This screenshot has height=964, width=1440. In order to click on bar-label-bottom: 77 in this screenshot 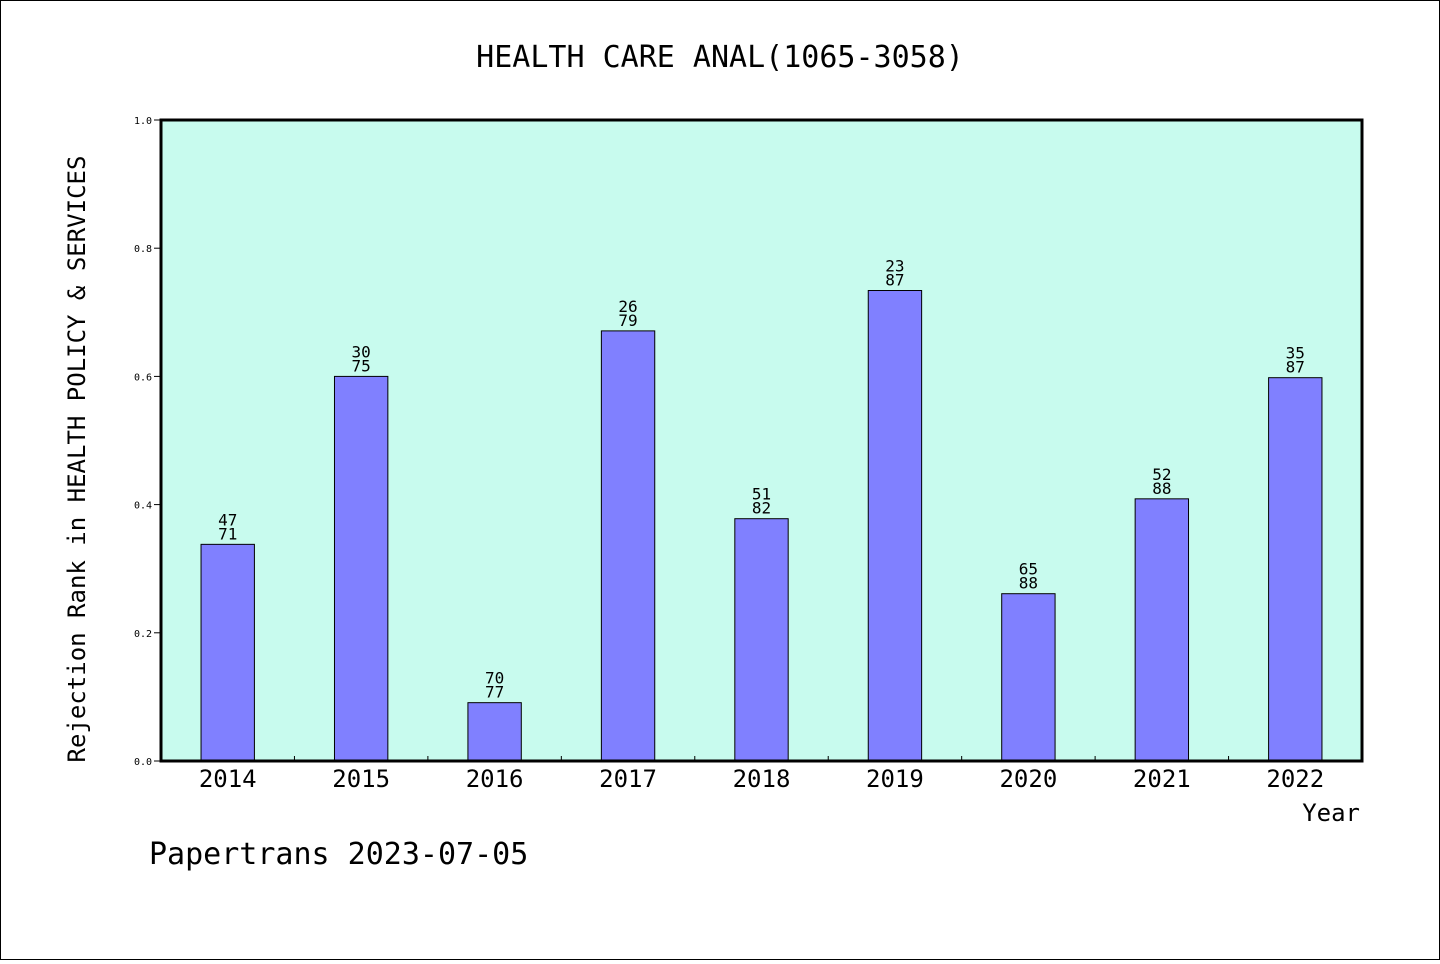, I will do `click(494, 692)`.